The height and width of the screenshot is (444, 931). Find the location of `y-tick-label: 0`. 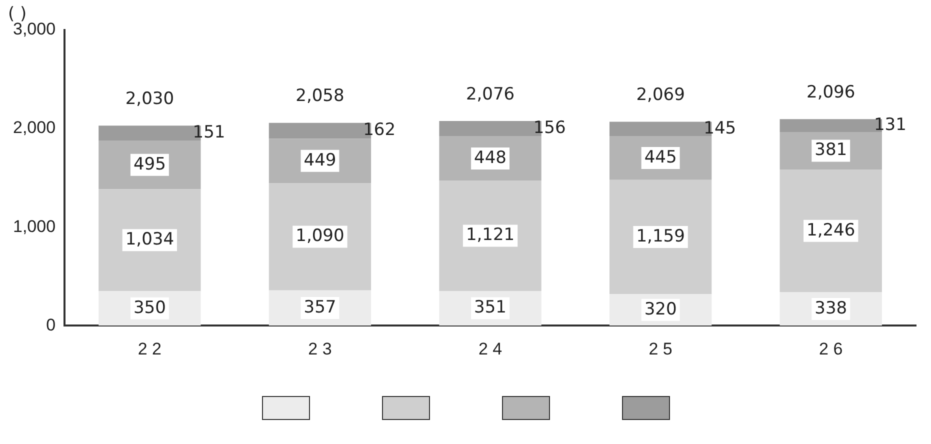

y-tick-label: 0 is located at coordinates (51, 324).